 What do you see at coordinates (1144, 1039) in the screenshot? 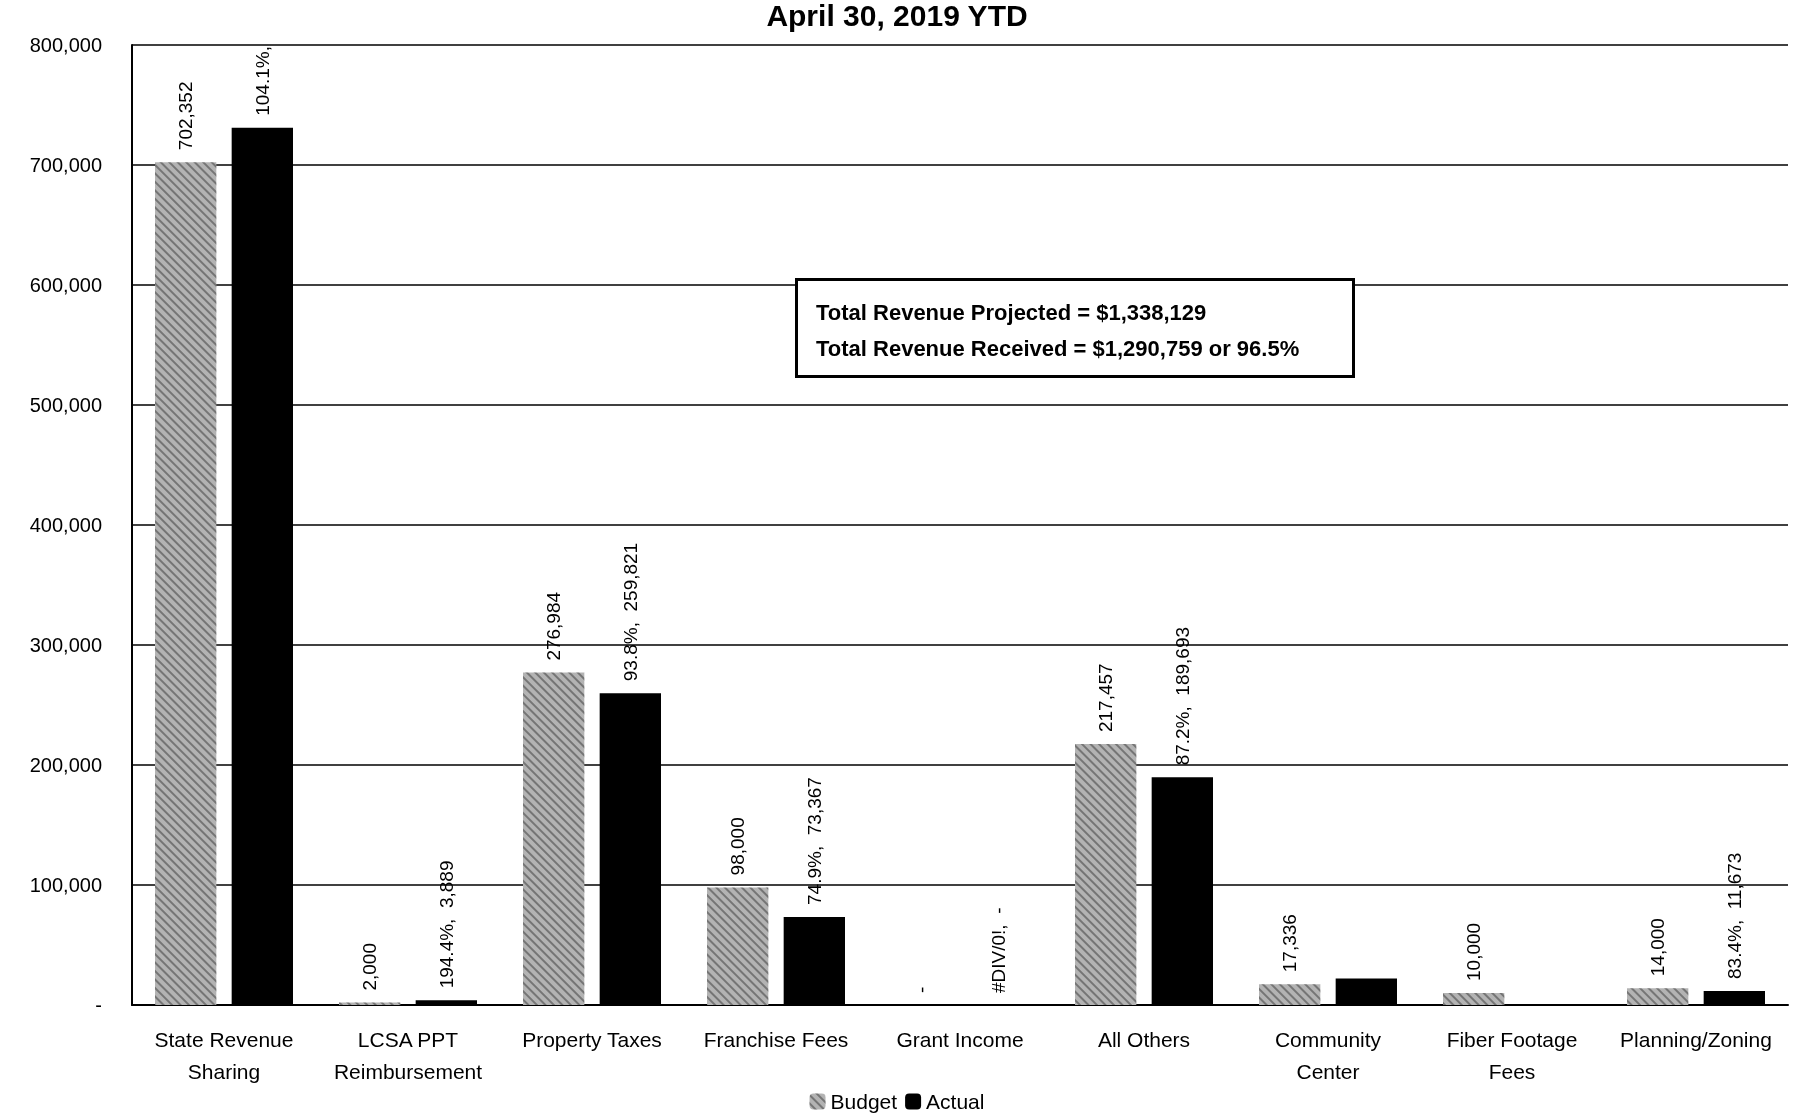
I see `x-tick-label: All Others` at bounding box center [1144, 1039].